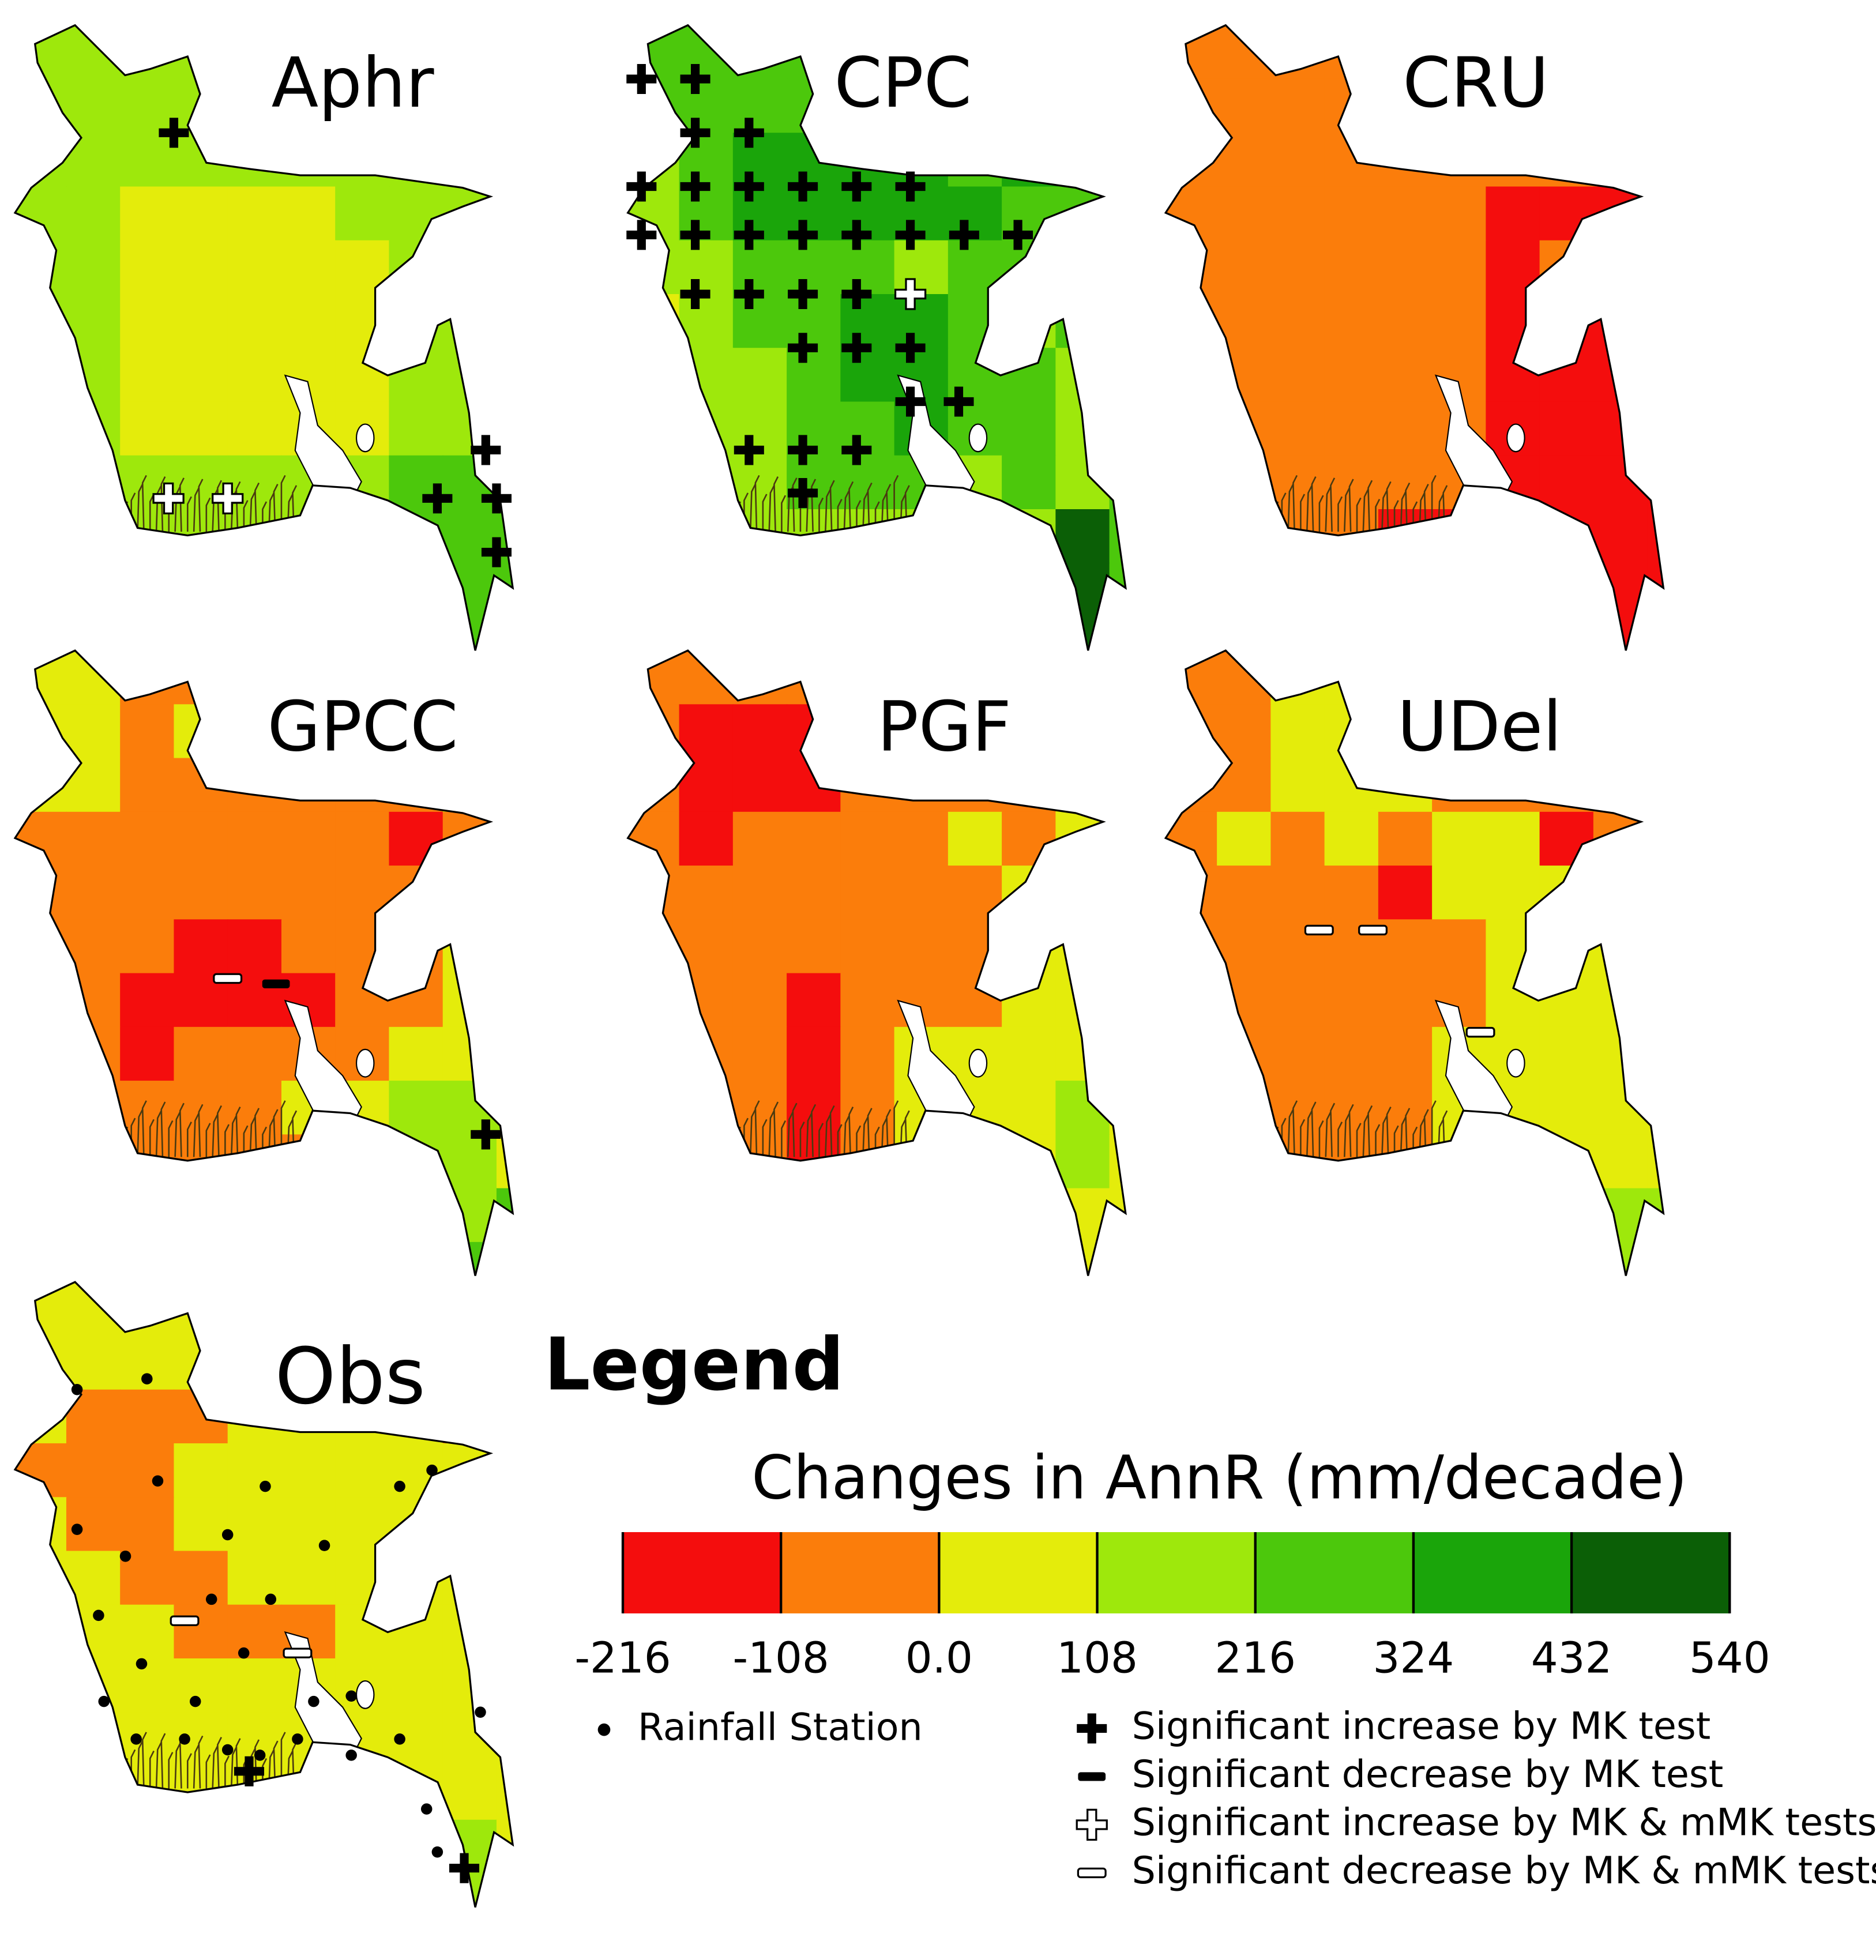  I want to click on legend-station-symbol, so click(604, 1730).